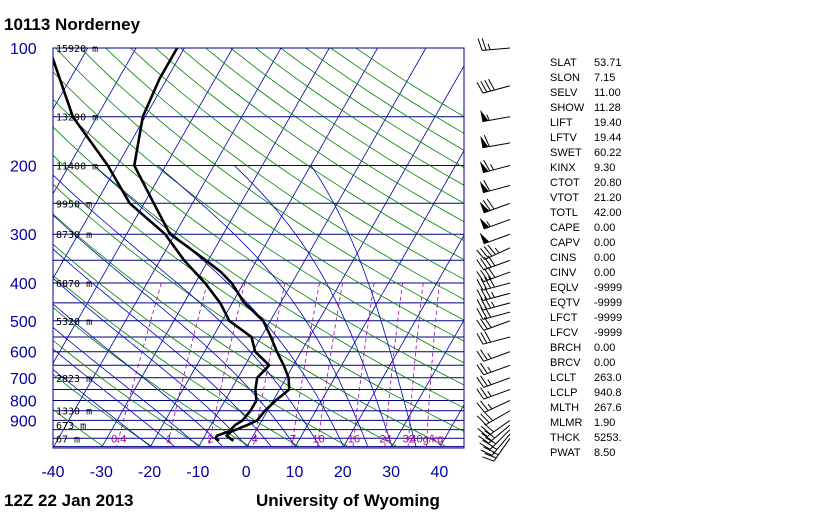 Image resolution: width=819 pixels, height=512 pixels. I want to click on station-title: 10113 Norderney, so click(72, 24).